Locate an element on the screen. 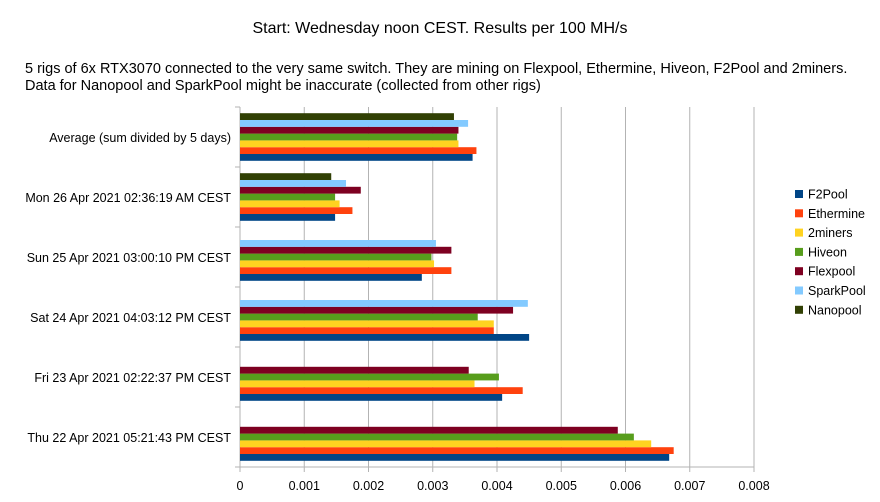 Image resolution: width=880 pixels, height=502 pixels. category-label: Sun 25 Apr 2021 03:00:10 PM CEST is located at coordinates (129, 258).